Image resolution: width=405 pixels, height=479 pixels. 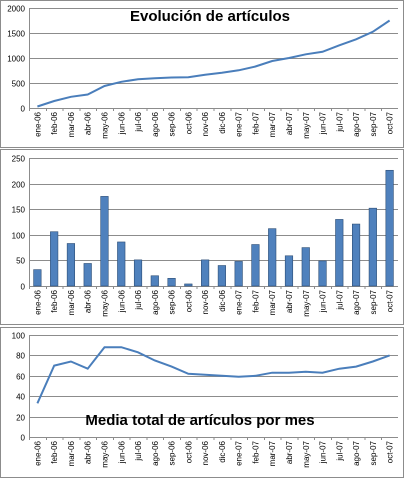 What do you see at coordinates (19, 84) in the screenshot?
I see `y-tick-label: 500` at bounding box center [19, 84].